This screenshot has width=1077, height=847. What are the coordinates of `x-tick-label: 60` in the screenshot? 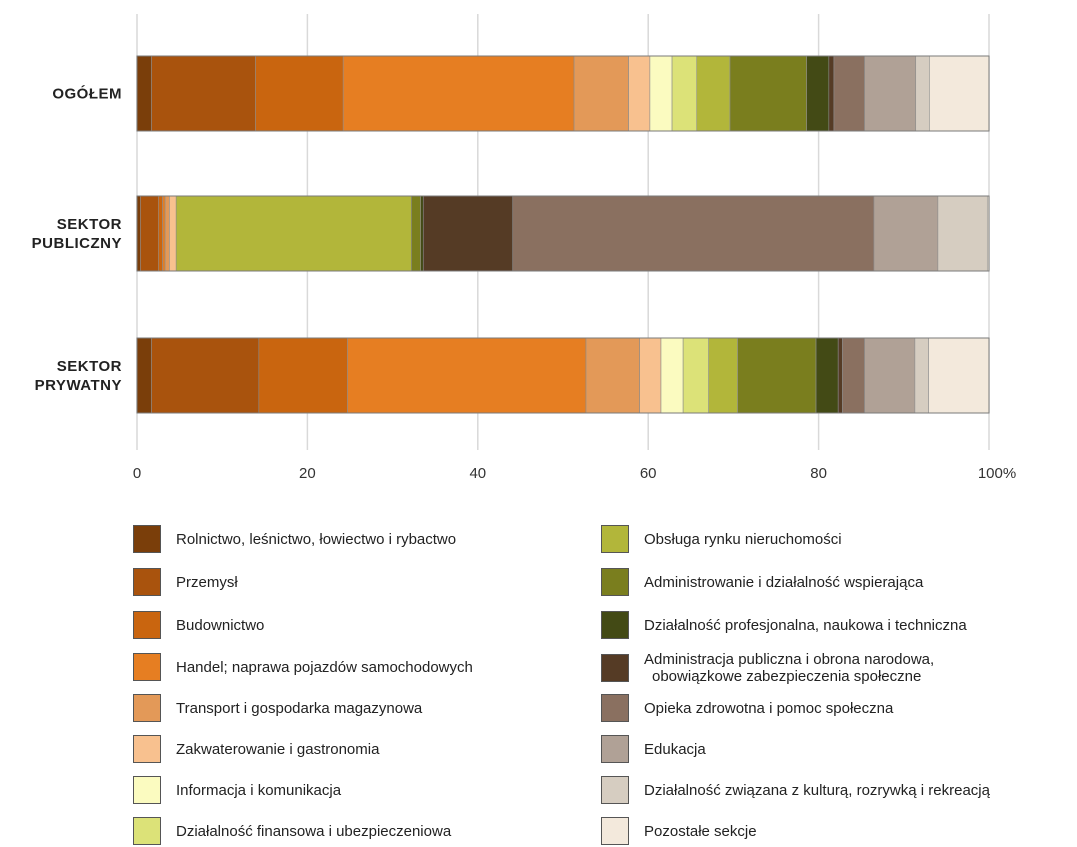 It's located at (648, 473).